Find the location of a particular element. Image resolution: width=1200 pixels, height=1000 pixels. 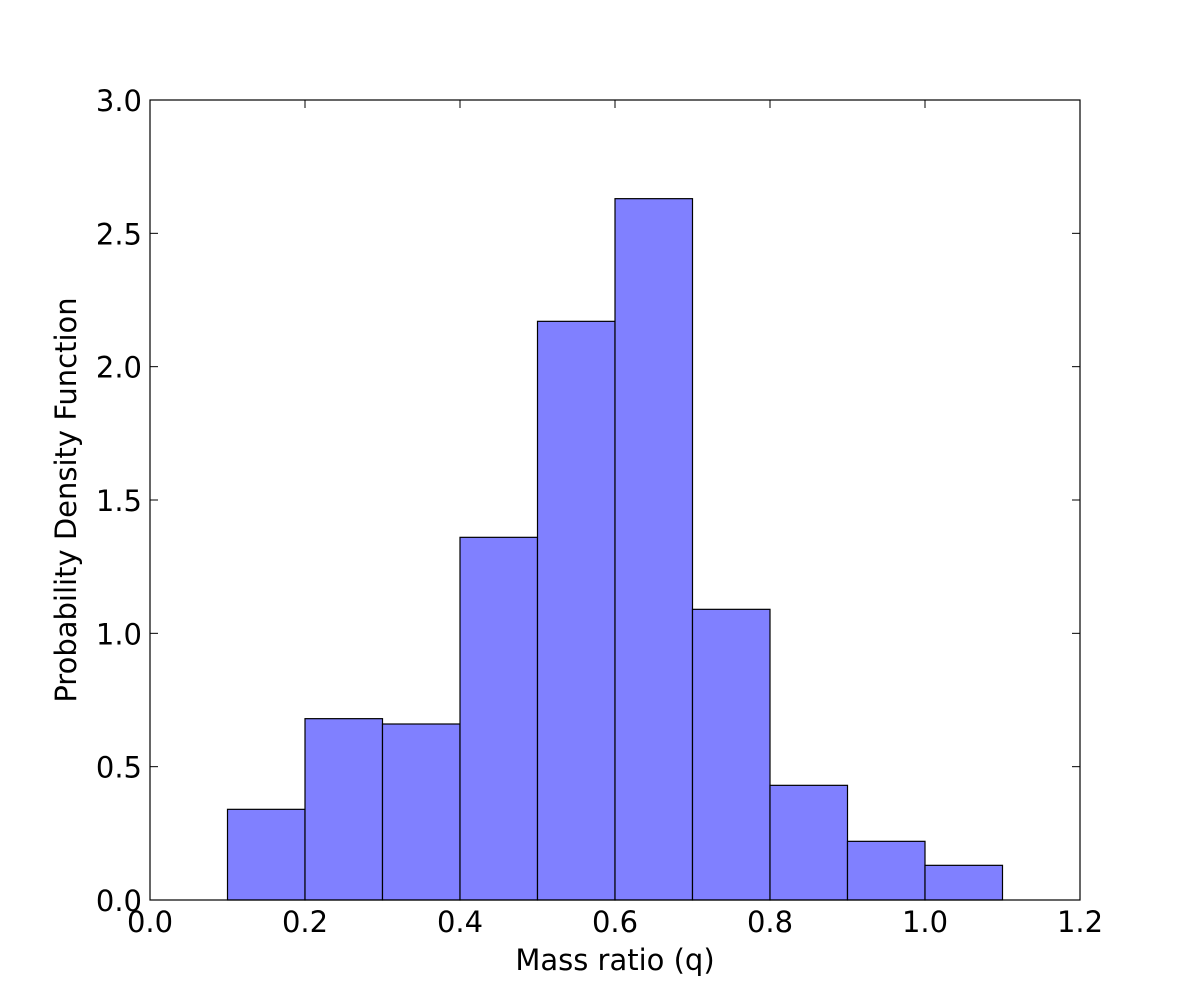

y-tick-label: 2.5 is located at coordinates (119, 234).